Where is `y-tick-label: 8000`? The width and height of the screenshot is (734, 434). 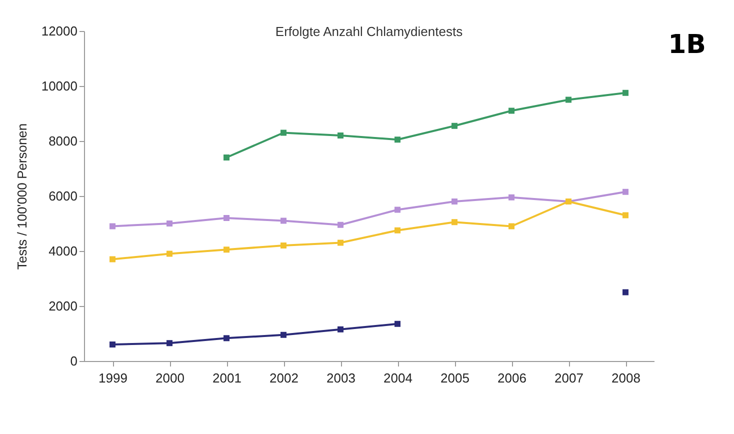 y-tick-label: 8000 is located at coordinates (63, 141).